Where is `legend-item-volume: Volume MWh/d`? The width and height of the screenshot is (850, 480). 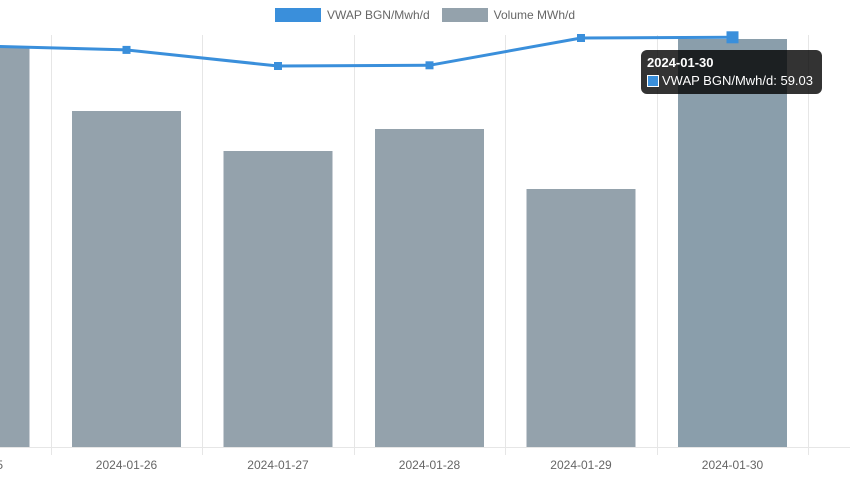 legend-item-volume: Volume MWh/d is located at coordinates (508, 15).